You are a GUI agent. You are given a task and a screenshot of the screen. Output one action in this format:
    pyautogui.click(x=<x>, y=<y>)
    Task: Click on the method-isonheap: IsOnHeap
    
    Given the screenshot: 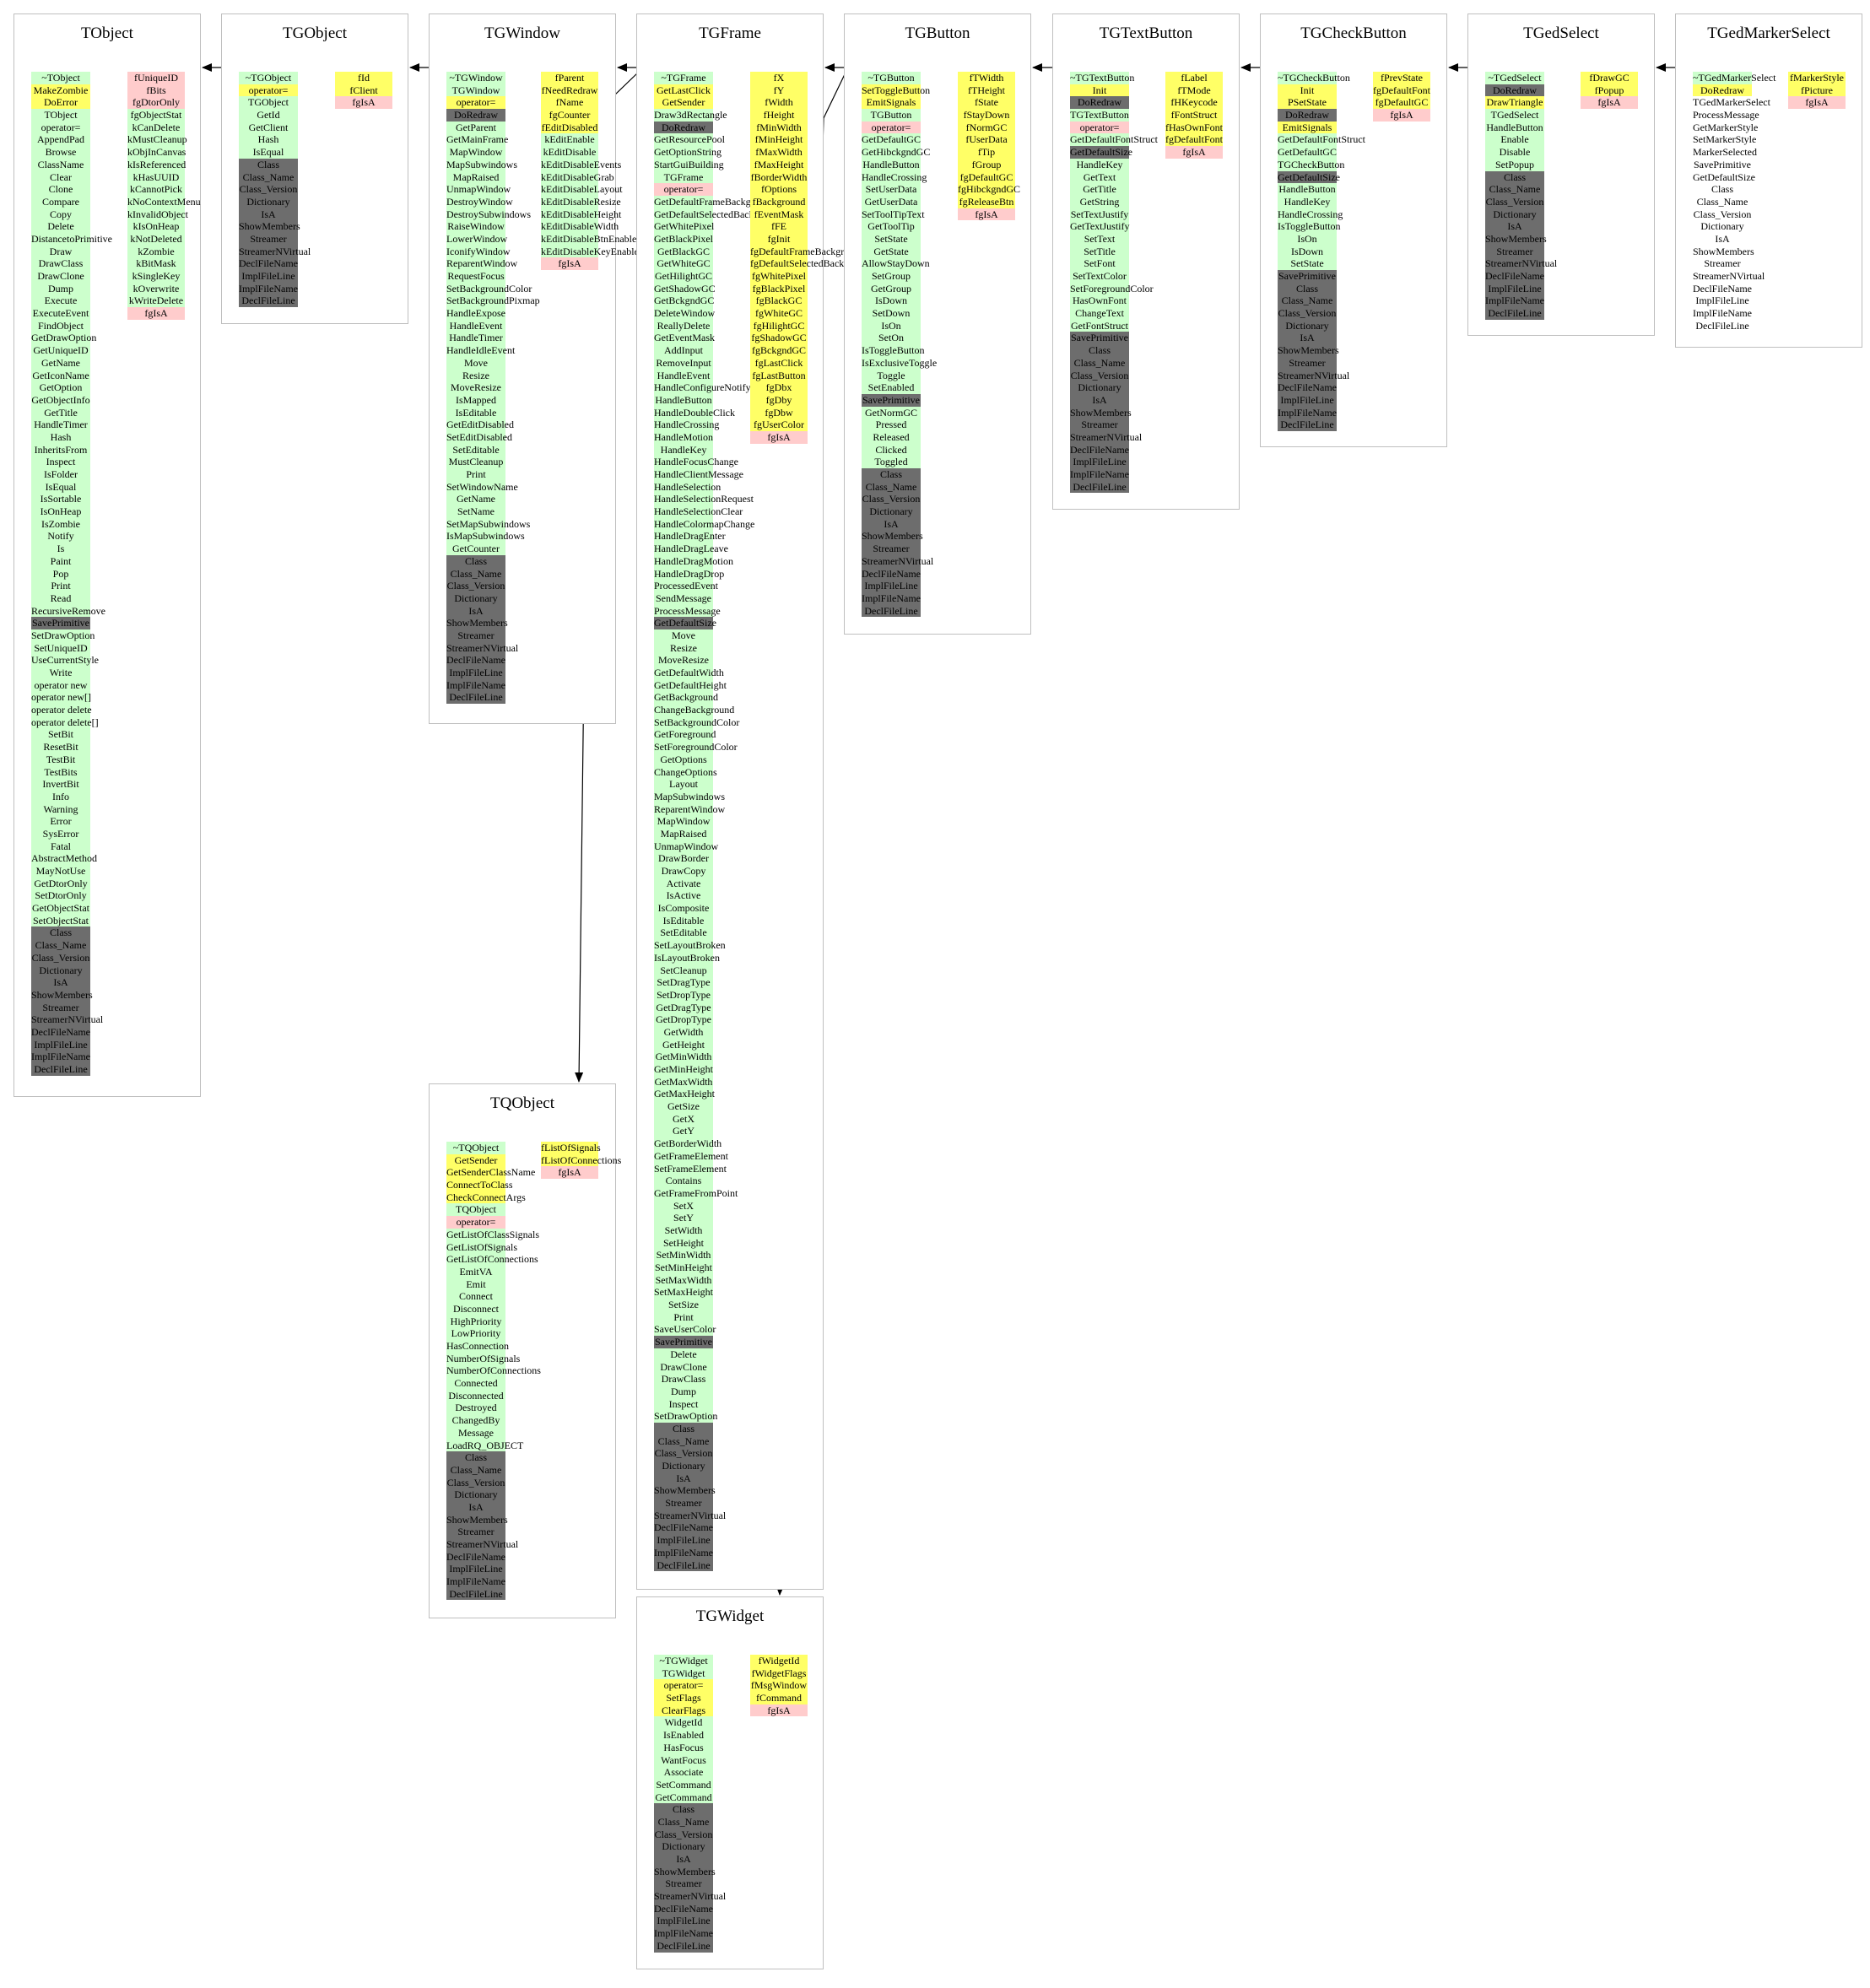 What is the action you would take?
    pyautogui.click(x=61, y=511)
    